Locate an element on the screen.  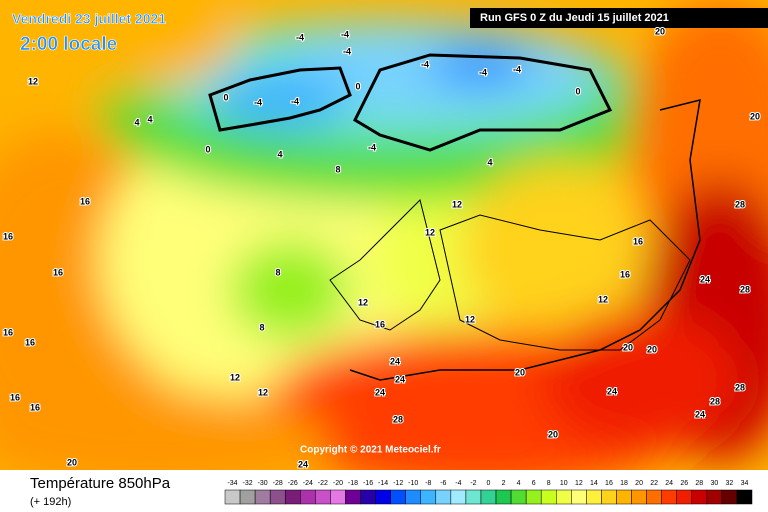
legend-label: -34 is located at coordinates (232, 483).